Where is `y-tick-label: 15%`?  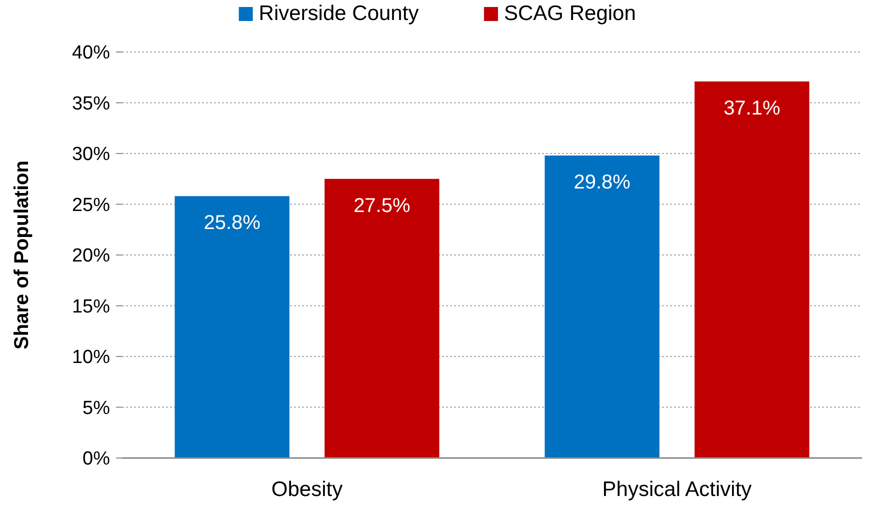 y-tick-label: 15% is located at coordinates (91, 307).